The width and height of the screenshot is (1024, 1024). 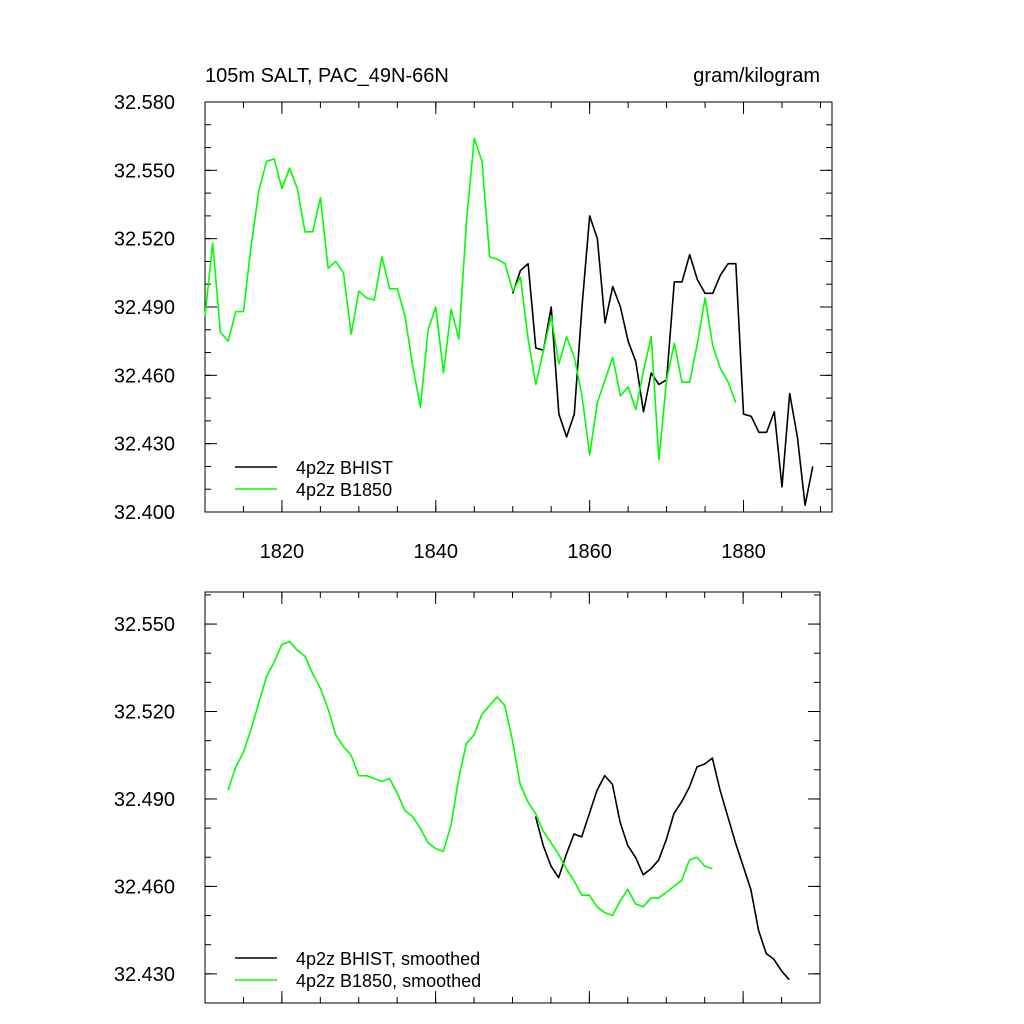 What do you see at coordinates (327, 76) in the screenshot?
I see `chart-title: 105m SALT, PAC_49N-66N` at bounding box center [327, 76].